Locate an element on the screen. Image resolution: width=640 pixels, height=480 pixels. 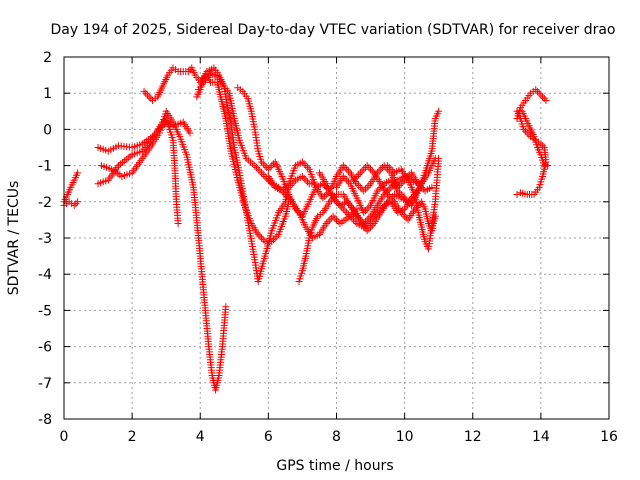
x-axis-label: GPS time / hours is located at coordinates (334, 466).